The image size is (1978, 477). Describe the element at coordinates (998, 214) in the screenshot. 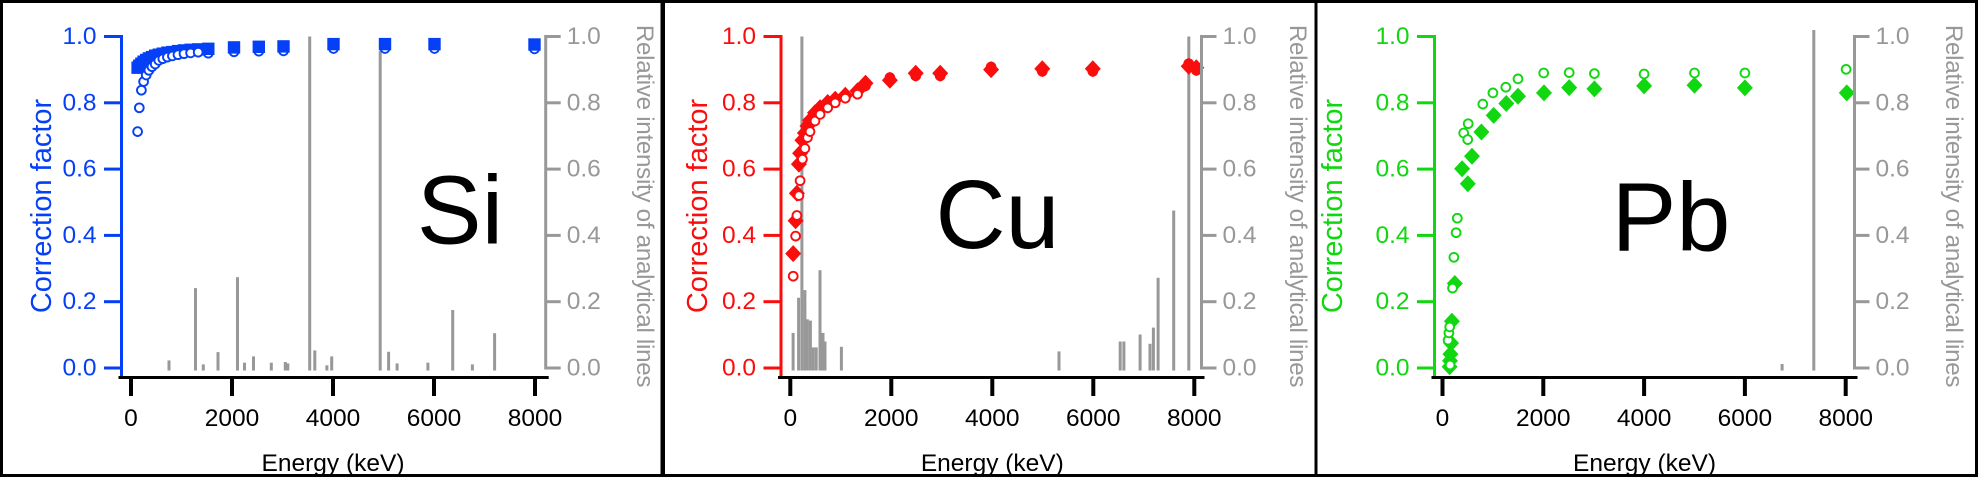

I see `svg-text: Cu` at that location.